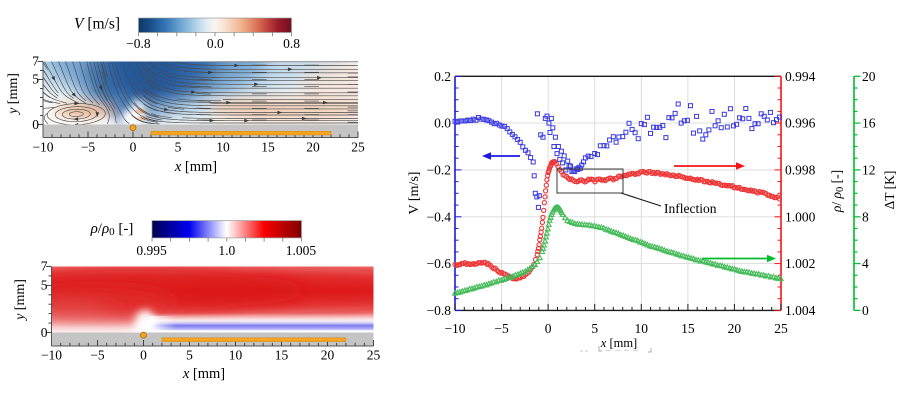 The width and height of the screenshot is (904, 402). What do you see at coordinates (800, 216) in the screenshot?
I see `svg-text: 1.000` at bounding box center [800, 216].